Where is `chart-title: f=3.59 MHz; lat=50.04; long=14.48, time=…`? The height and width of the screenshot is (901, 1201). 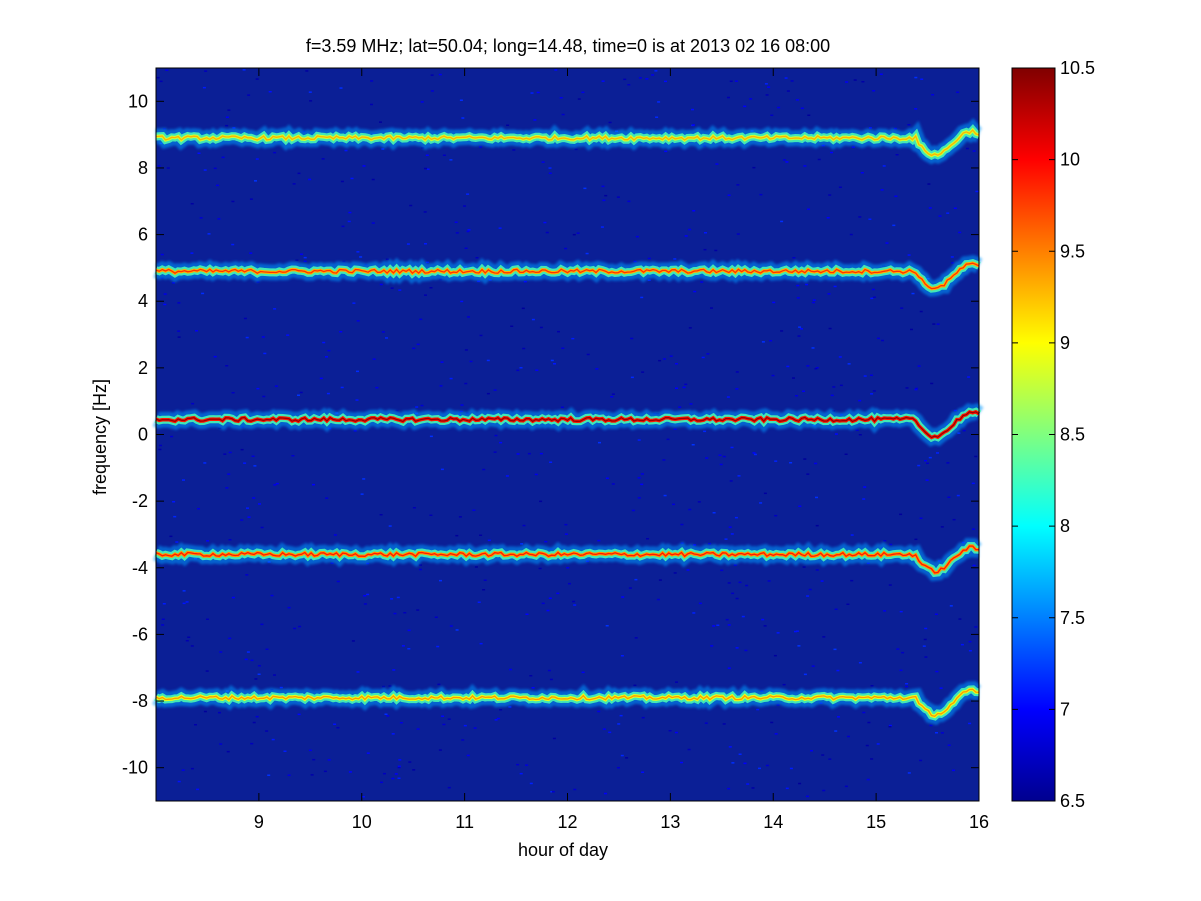
chart-title: f=3.59 MHz; lat=50.04; long=14.48, time=… is located at coordinates (568, 46).